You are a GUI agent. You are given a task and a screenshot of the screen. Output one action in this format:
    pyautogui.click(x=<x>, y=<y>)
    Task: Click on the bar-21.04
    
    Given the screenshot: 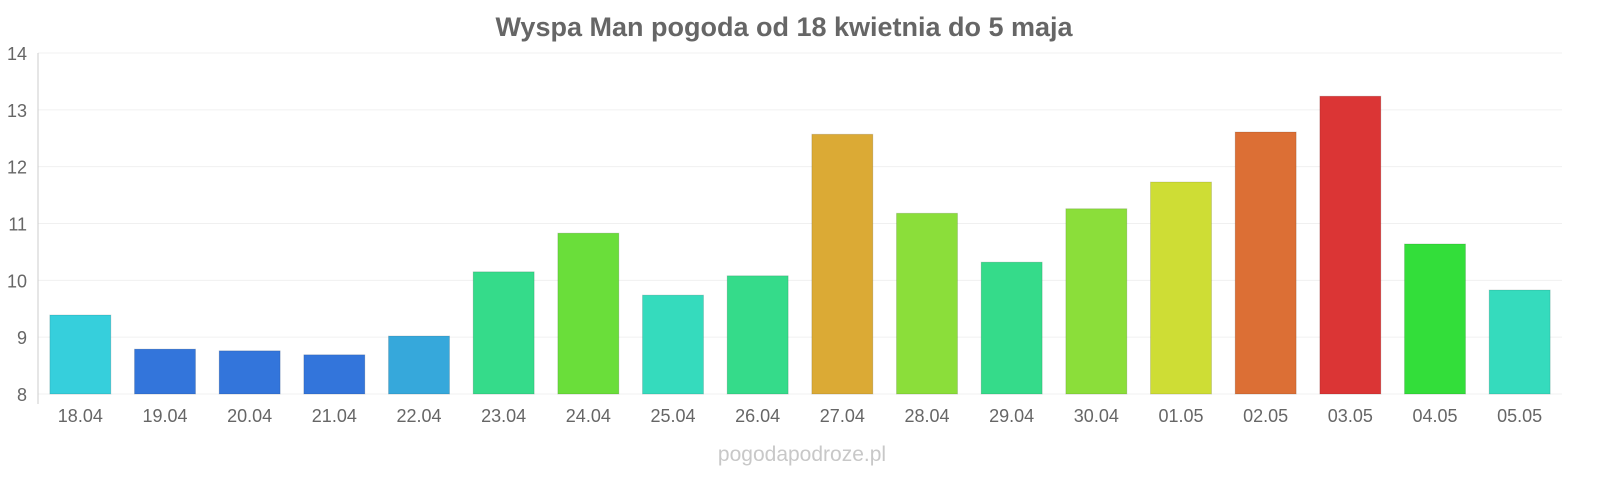 What is the action you would take?
    pyautogui.click(x=334, y=374)
    